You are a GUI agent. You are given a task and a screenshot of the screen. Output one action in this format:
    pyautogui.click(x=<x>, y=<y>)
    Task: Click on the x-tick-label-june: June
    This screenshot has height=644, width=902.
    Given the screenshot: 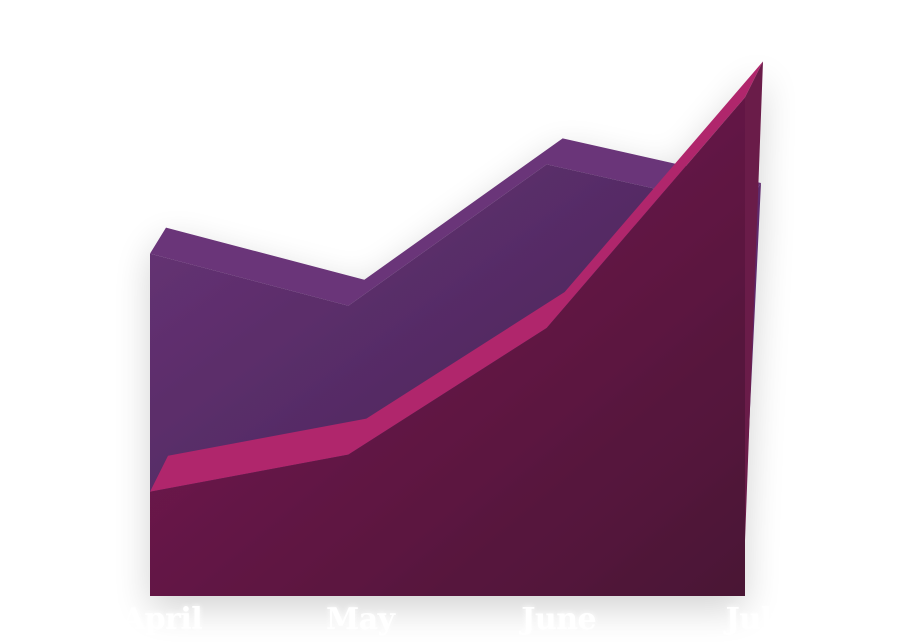 What is the action you would take?
    pyautogui.click(x=559, y=619)
    